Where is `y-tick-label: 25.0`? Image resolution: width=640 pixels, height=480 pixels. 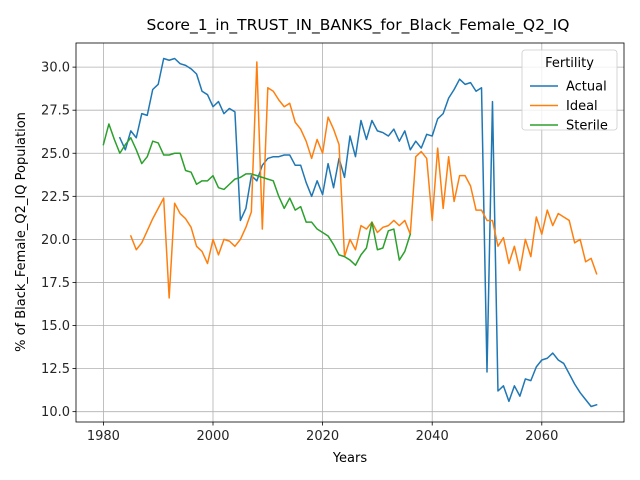 y-tick-label: 25.0 is located at coordinates (55, 154).